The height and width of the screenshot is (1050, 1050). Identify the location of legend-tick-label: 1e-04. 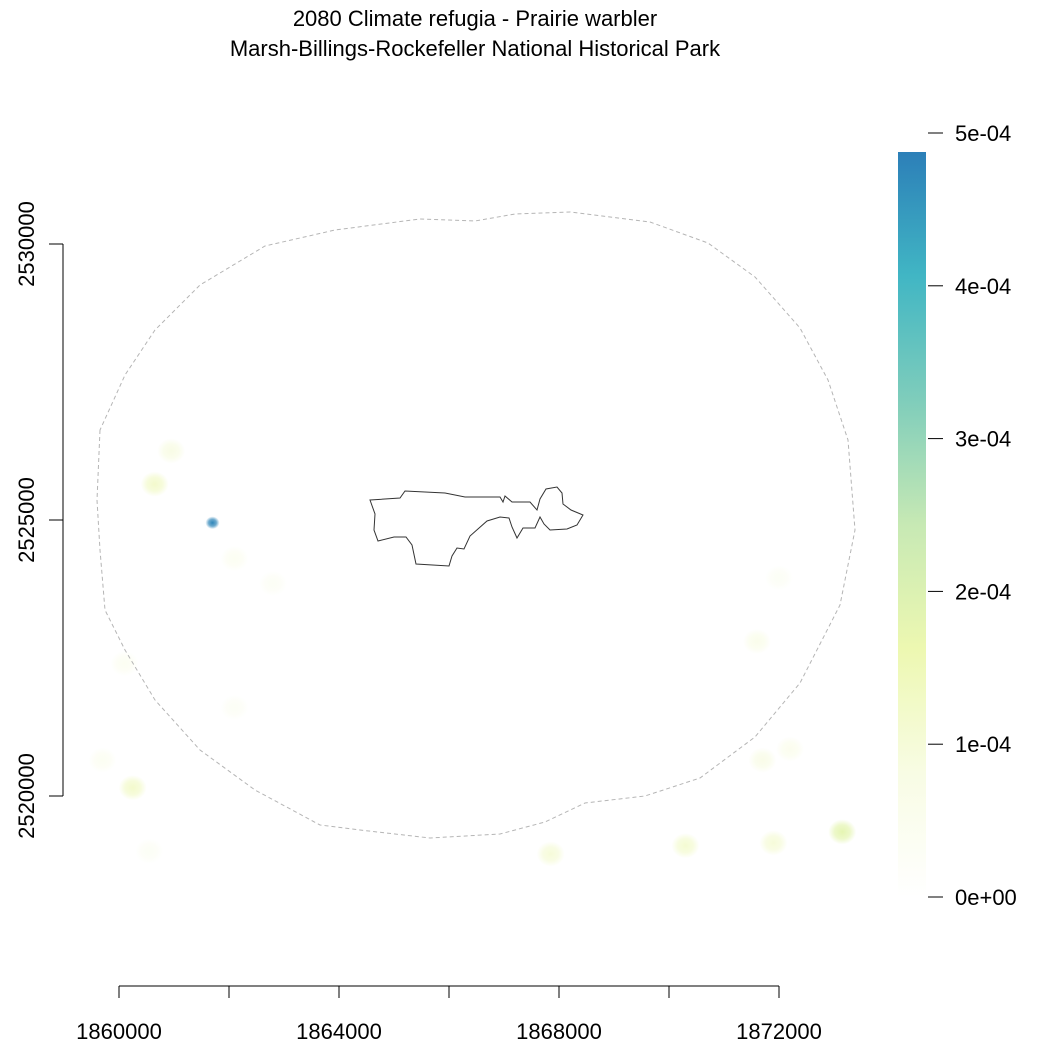
(983, 744).